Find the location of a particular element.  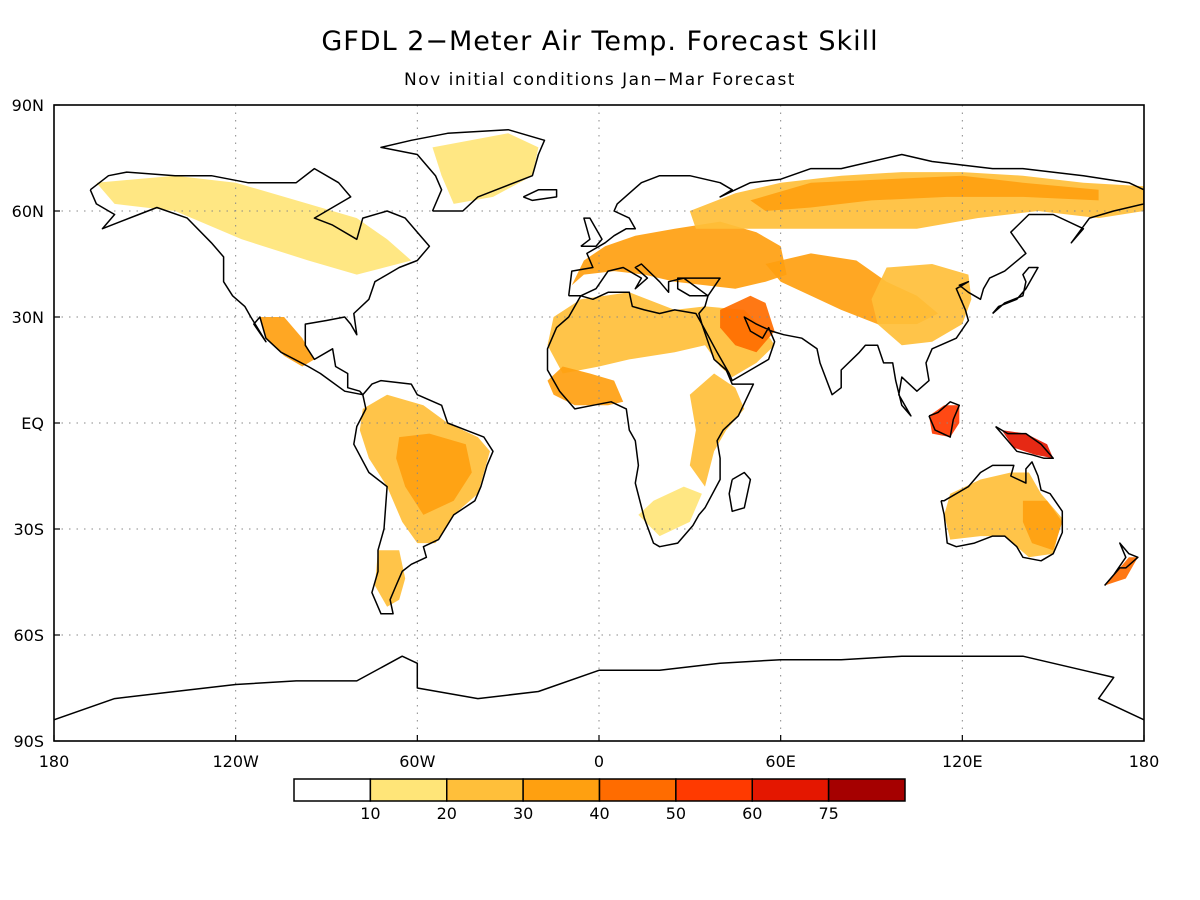

colorbar-label: 50 is located at coordinates (676, 813).